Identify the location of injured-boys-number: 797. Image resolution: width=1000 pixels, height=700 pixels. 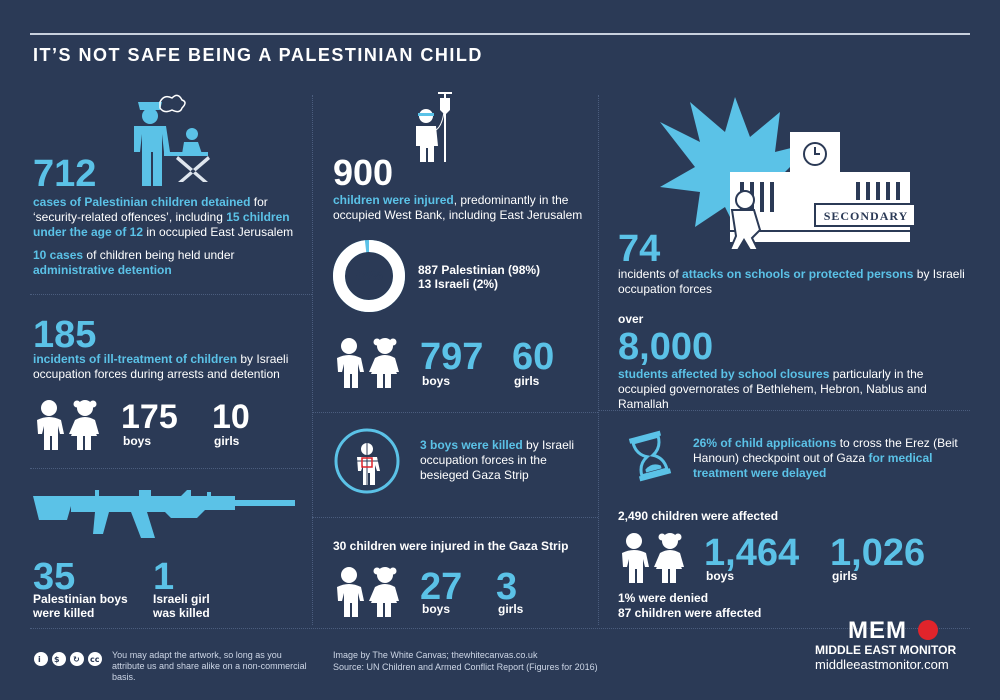
(452, 357).